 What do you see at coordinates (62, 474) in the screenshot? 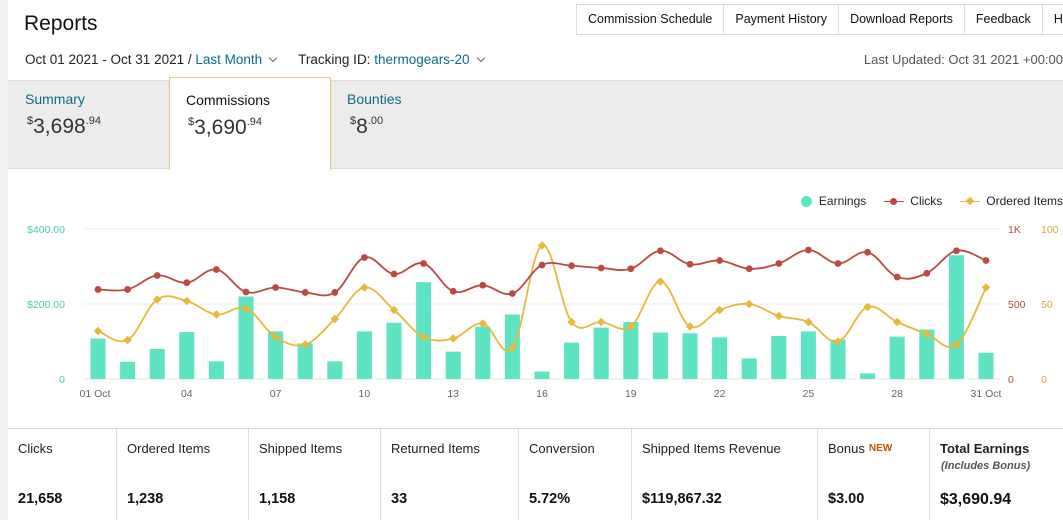
I see `stat-clicks: Clicks 21,658` at bounding box center [62, 474].